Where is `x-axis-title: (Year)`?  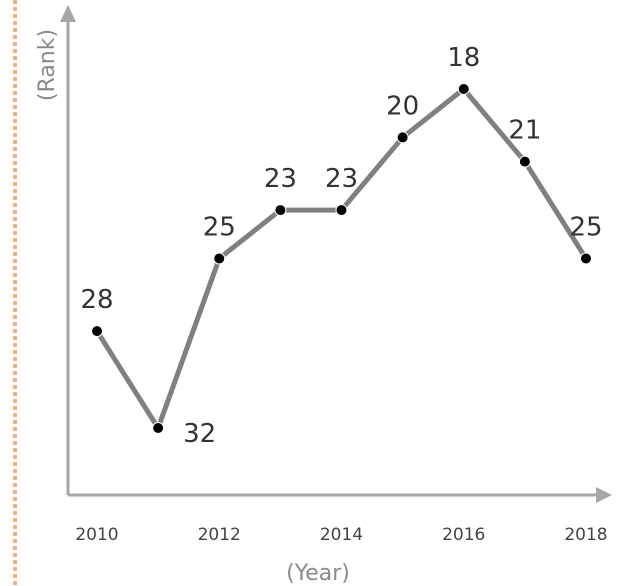
x-axis-title: (Year) is located at coordinates (318, 573).